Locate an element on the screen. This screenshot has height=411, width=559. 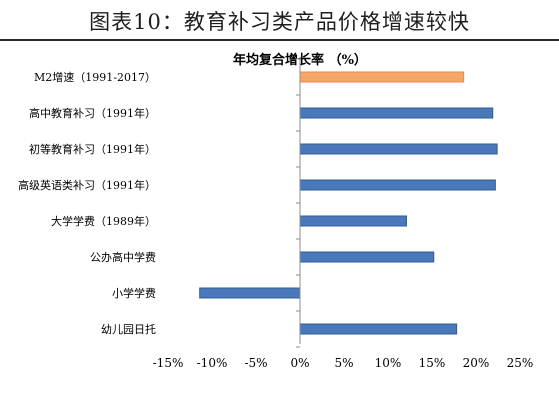
x-tick-label-5: 10% is located at coordinates (388, 363).